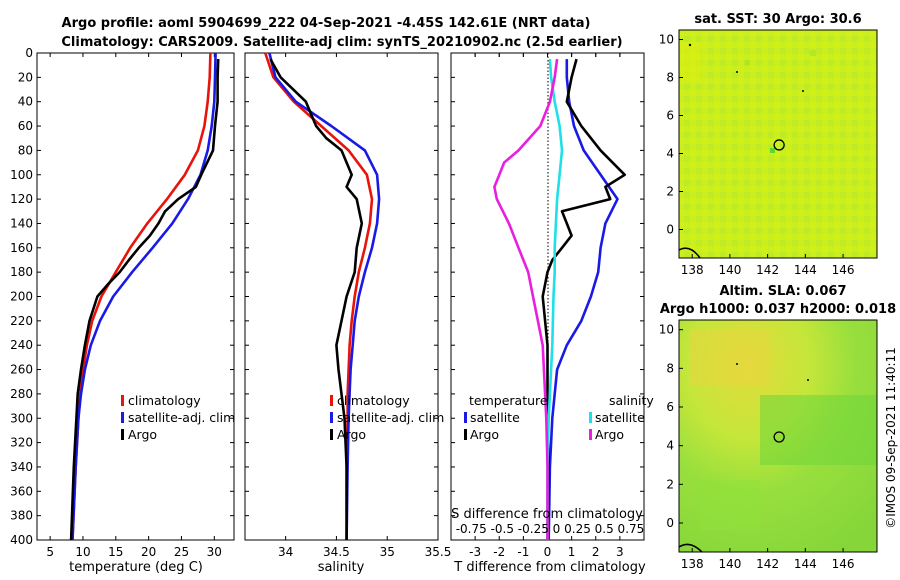 This screenshot has width=900, height=580. Describe the element at coordinates (122, 417) in the screenshot. I see `legend-swatch-satellite` at that location.